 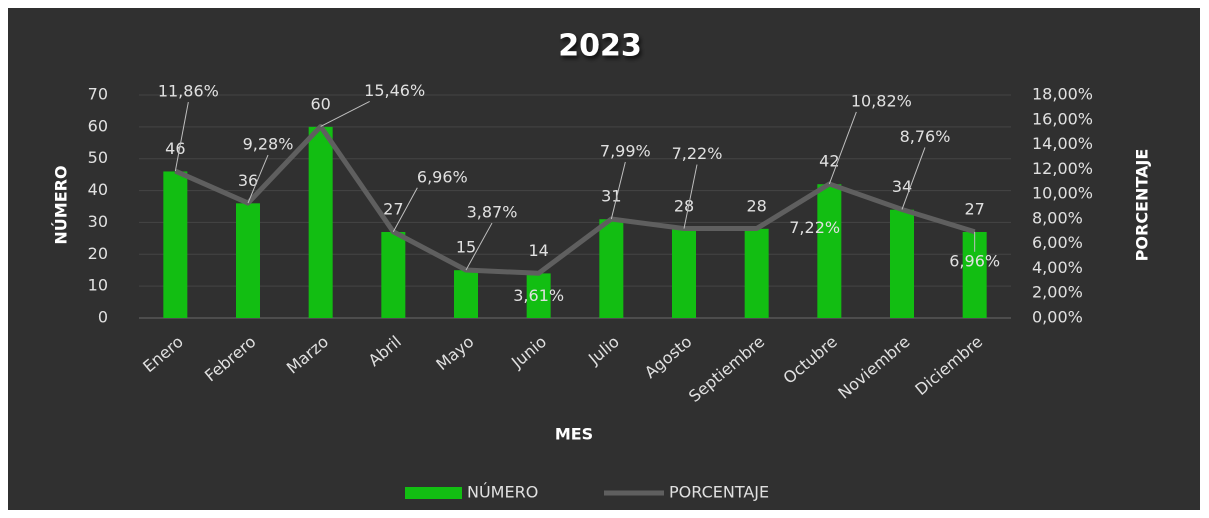 What do you see at coordinates (98, 189) in the screenshot?
I see `y-tick-label: 40` at bounding box center [98, 189].